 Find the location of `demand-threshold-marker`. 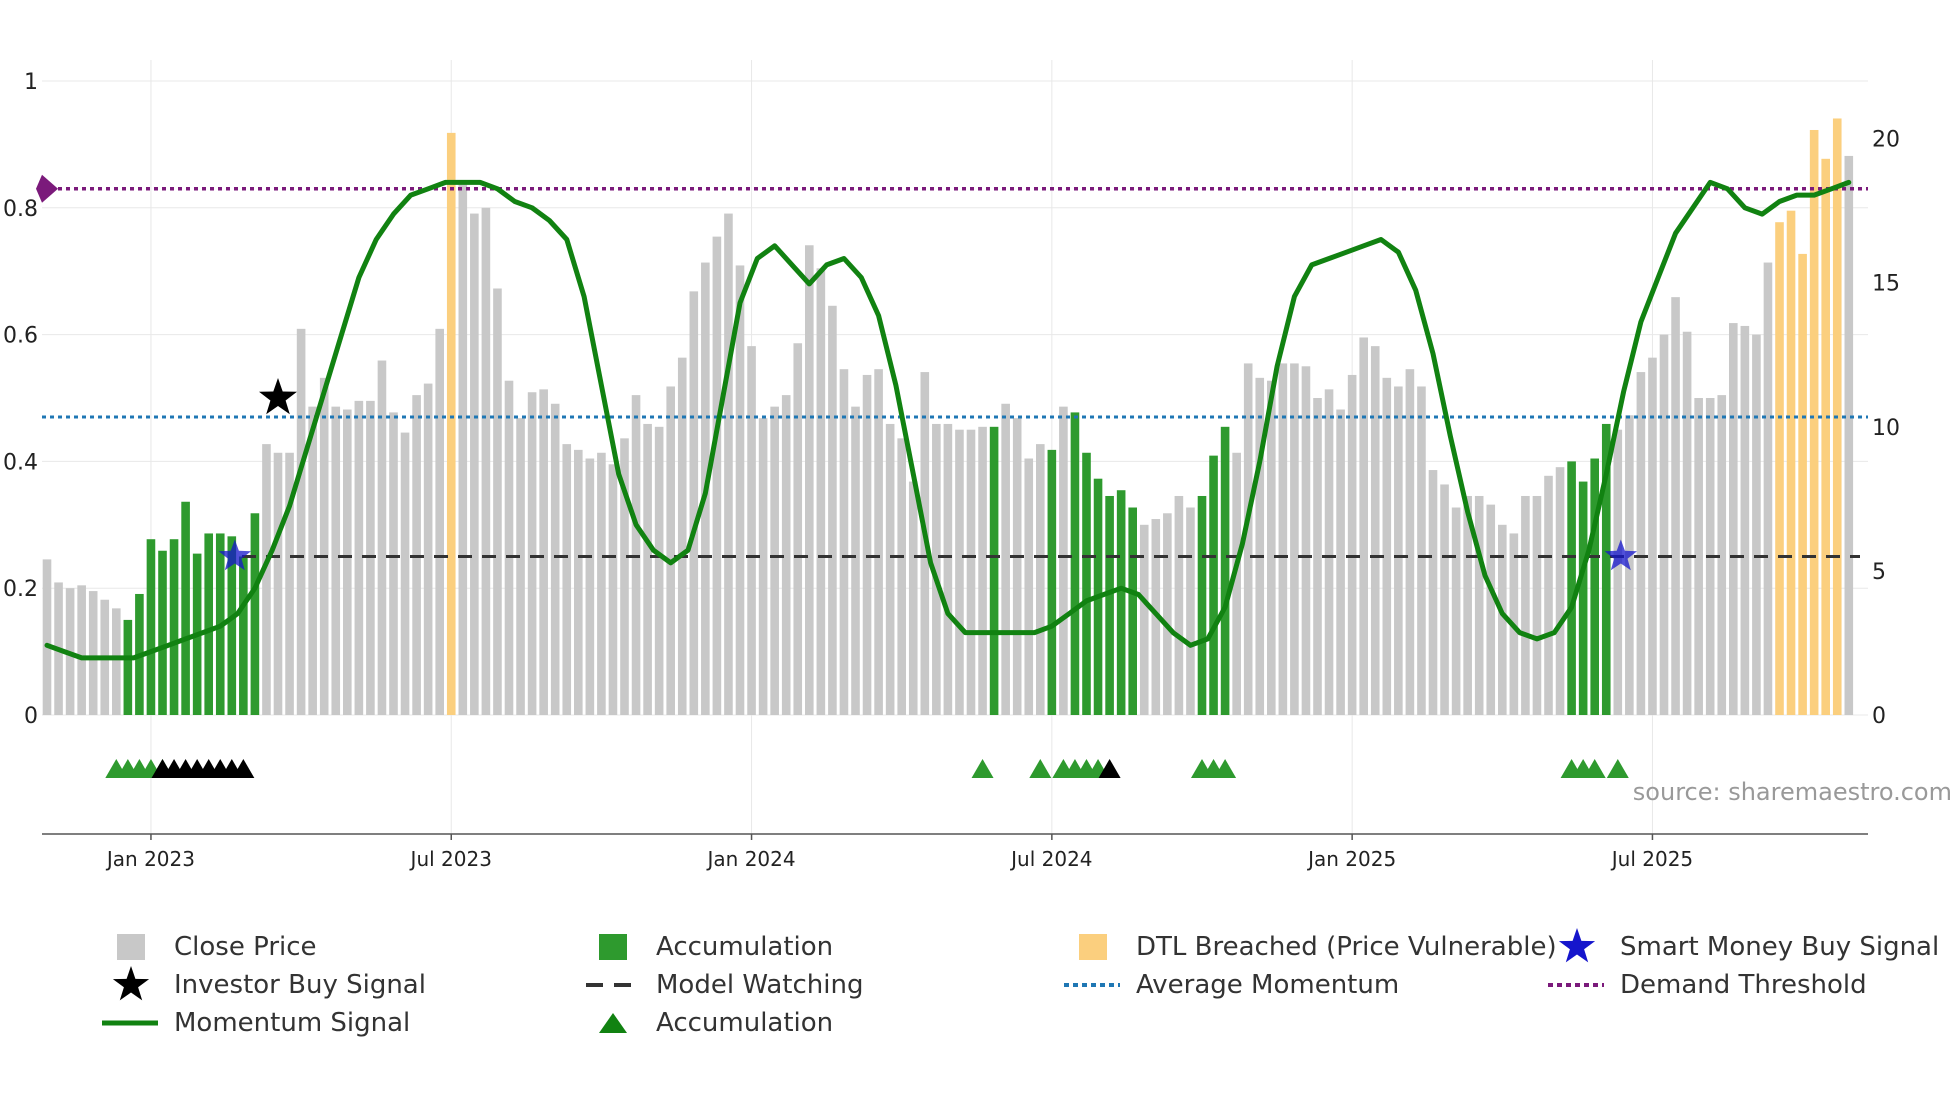

demand-threshold-marker is located at coordinates (47, 188).